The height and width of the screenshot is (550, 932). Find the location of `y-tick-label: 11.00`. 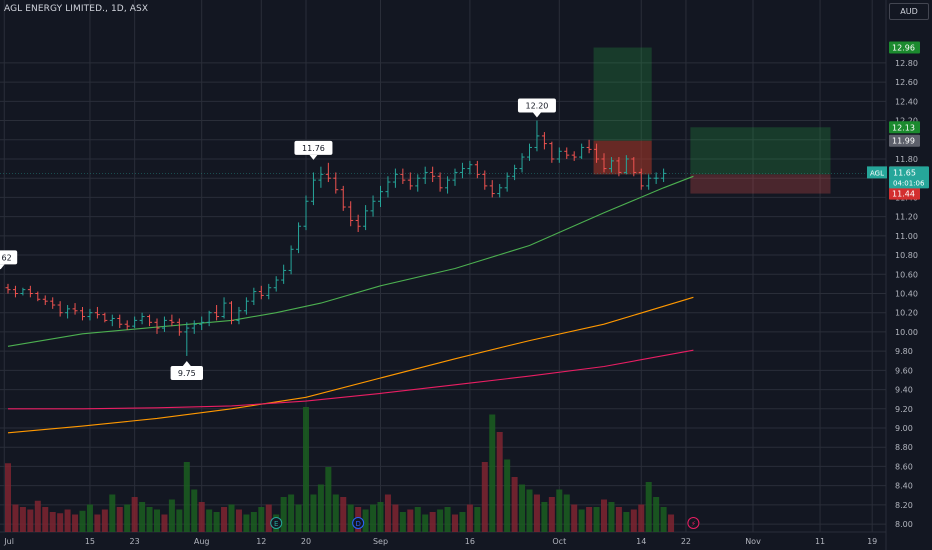

y-tick-label: 11.00 is located at coordinates (906, 236).